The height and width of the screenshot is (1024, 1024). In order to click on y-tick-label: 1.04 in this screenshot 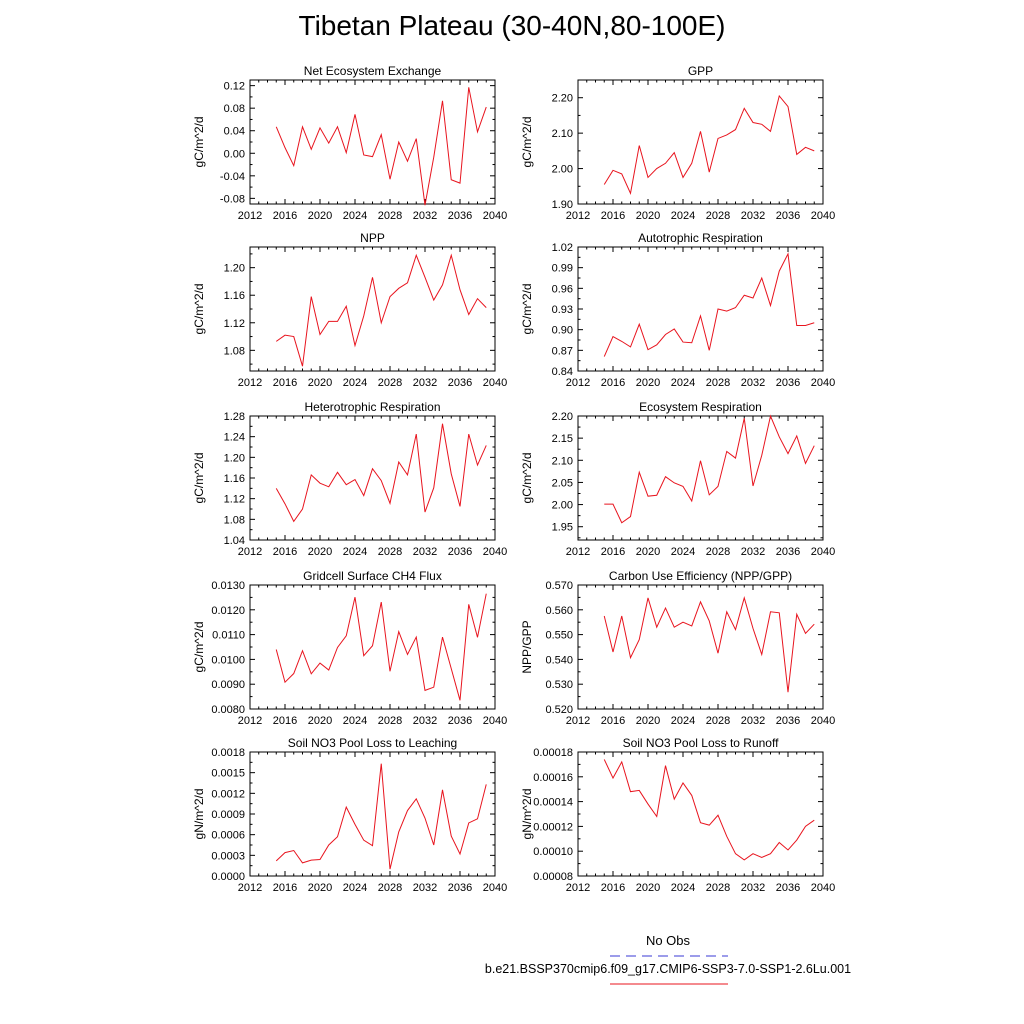, I will do `click(234, 541)`.